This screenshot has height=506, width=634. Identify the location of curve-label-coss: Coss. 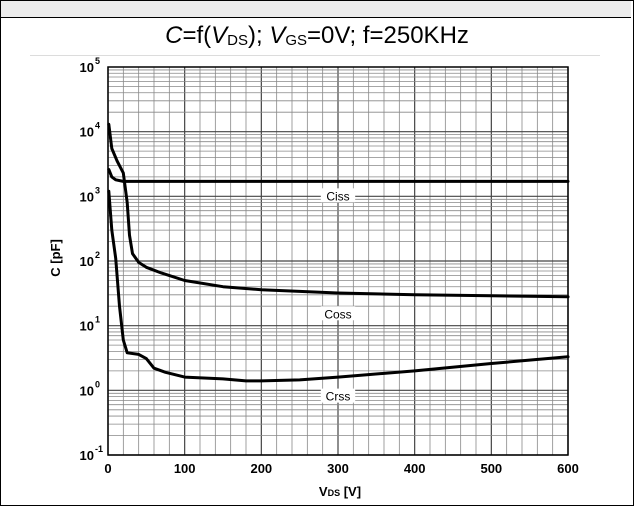
(337, 314).